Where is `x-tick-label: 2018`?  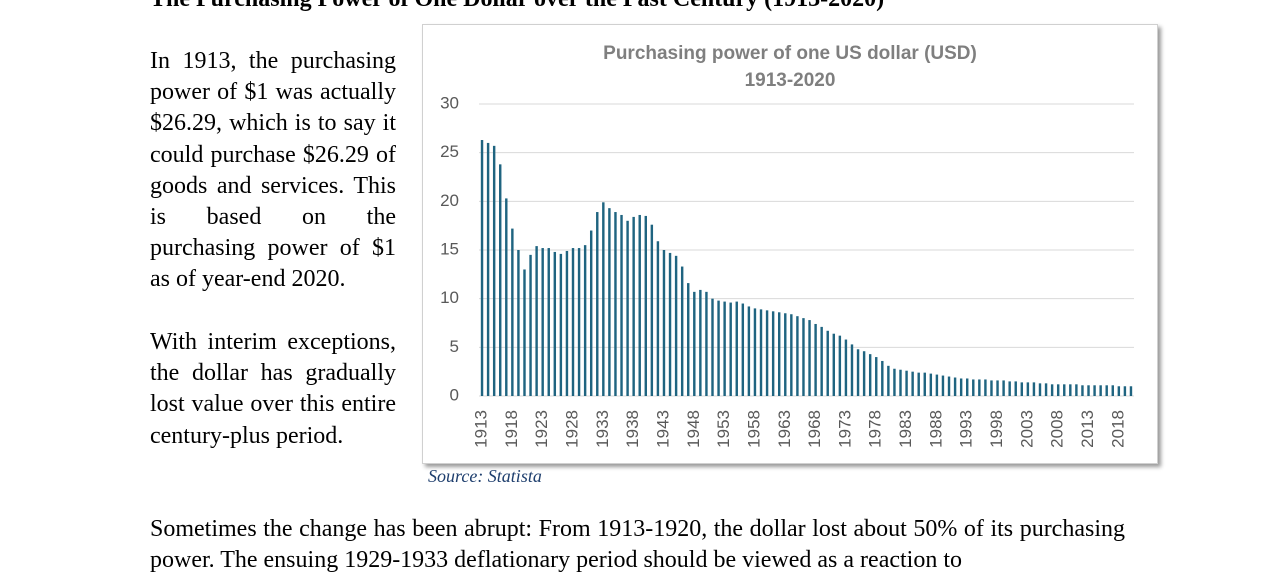 x-tick-label: 2018 is located at coordinates (1117, 429).